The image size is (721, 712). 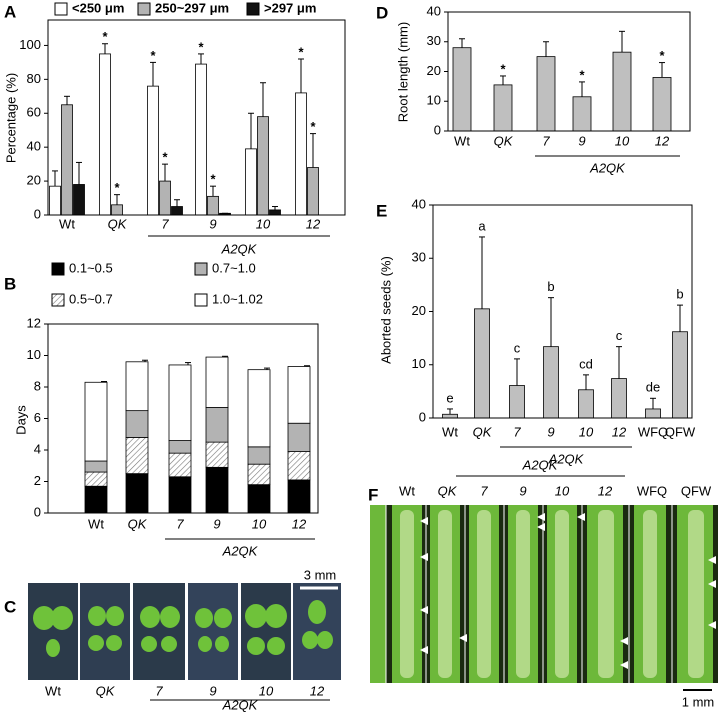 What do you see at coordinates (317, 690) in the screenshot?
I see `photo-label: 12` at bounding box center [317, 690].